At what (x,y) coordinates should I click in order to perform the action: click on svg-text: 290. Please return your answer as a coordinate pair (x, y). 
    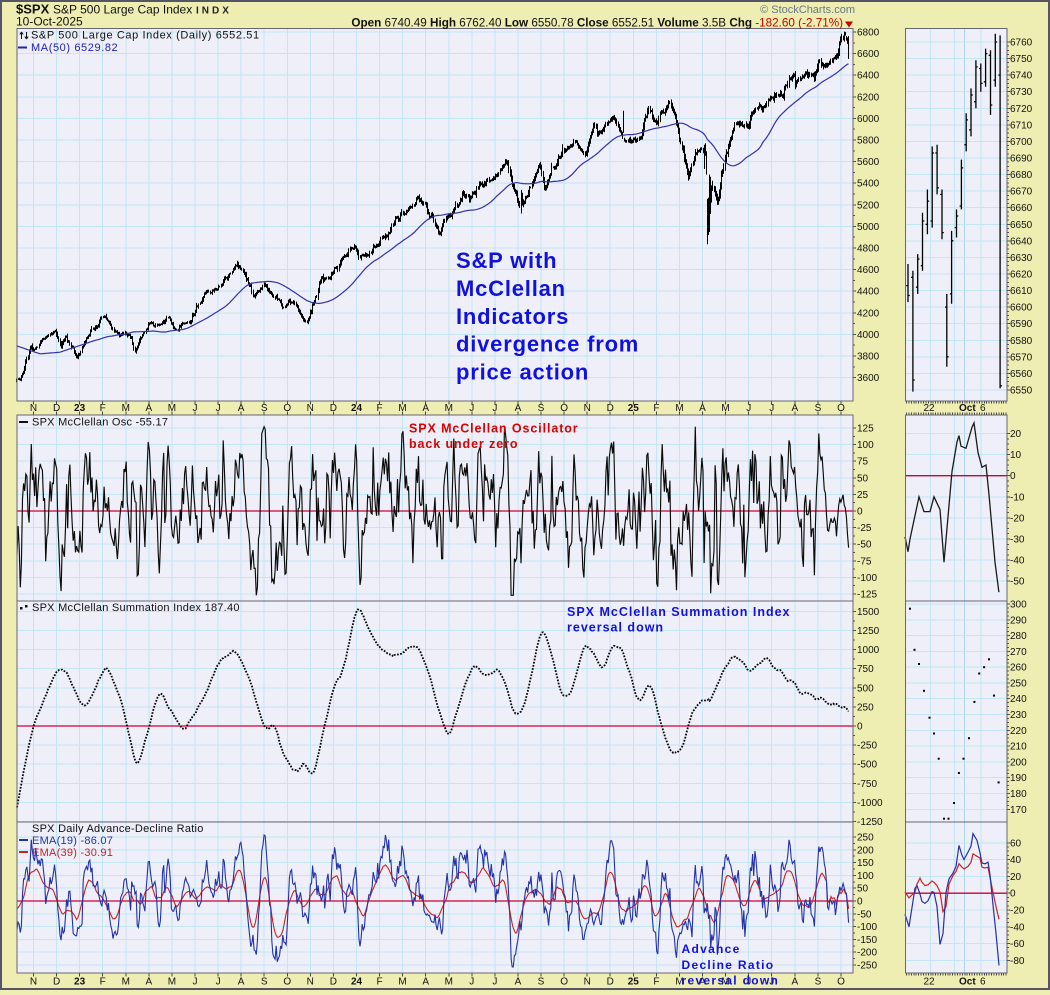
    Looking at the image, I should click on (1018, 620).